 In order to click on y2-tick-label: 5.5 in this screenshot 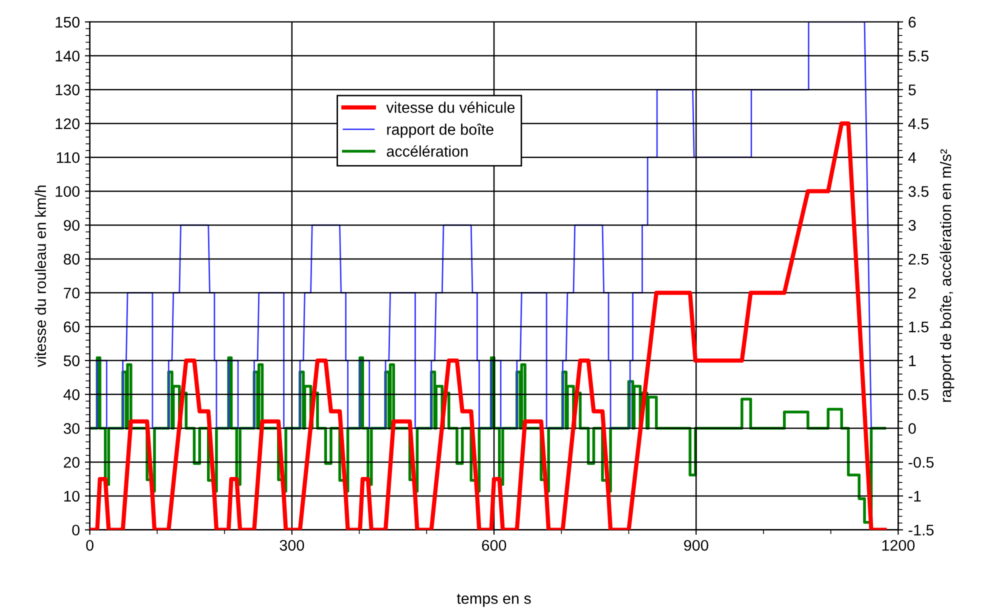, I will do `click(918, 56)`.